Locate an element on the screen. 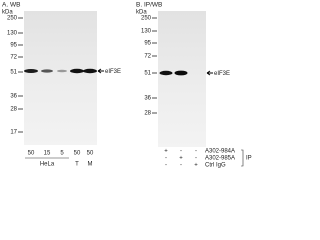 The image size is (320, 240). row-label: A302-984A is located at coordinates (220, 152).